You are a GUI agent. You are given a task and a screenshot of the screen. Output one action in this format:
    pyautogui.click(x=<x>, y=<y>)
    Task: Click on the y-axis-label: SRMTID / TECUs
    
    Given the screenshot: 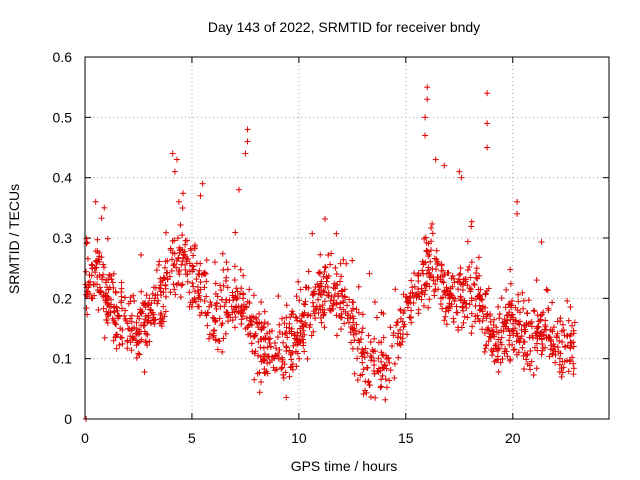 What is the action you would take?
    pyautogui.click(x=14, y=239)
    